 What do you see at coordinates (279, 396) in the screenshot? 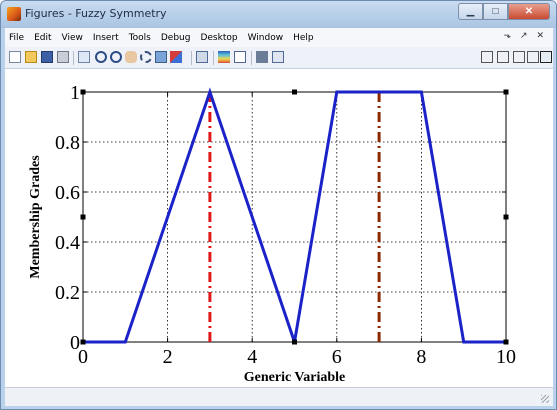
I see `status-bar` at bounding box center [279, 396].